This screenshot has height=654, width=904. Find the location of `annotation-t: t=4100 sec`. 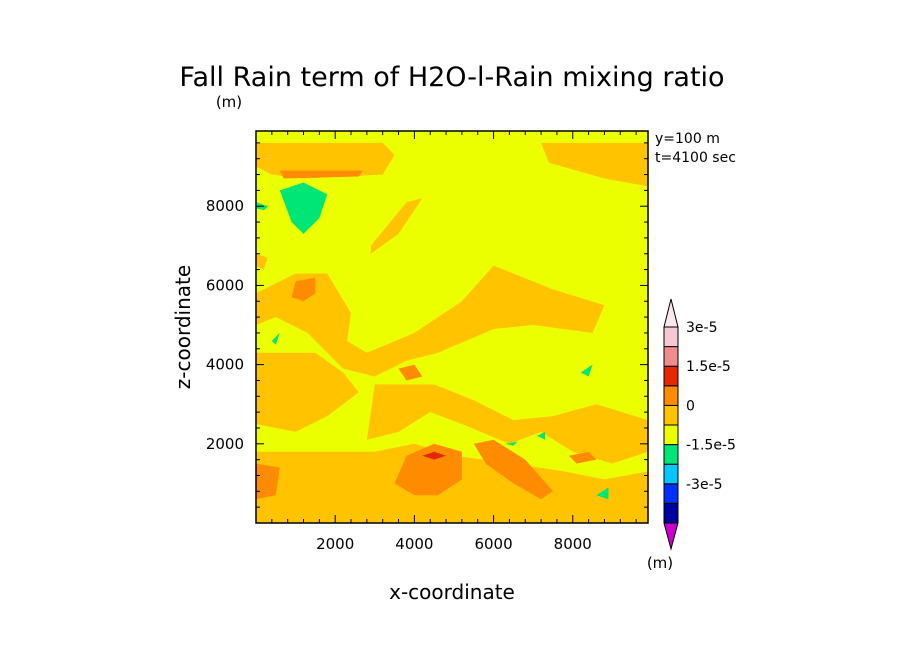

annotation-t: t=4100 sec is located at coordinates (695, 158).